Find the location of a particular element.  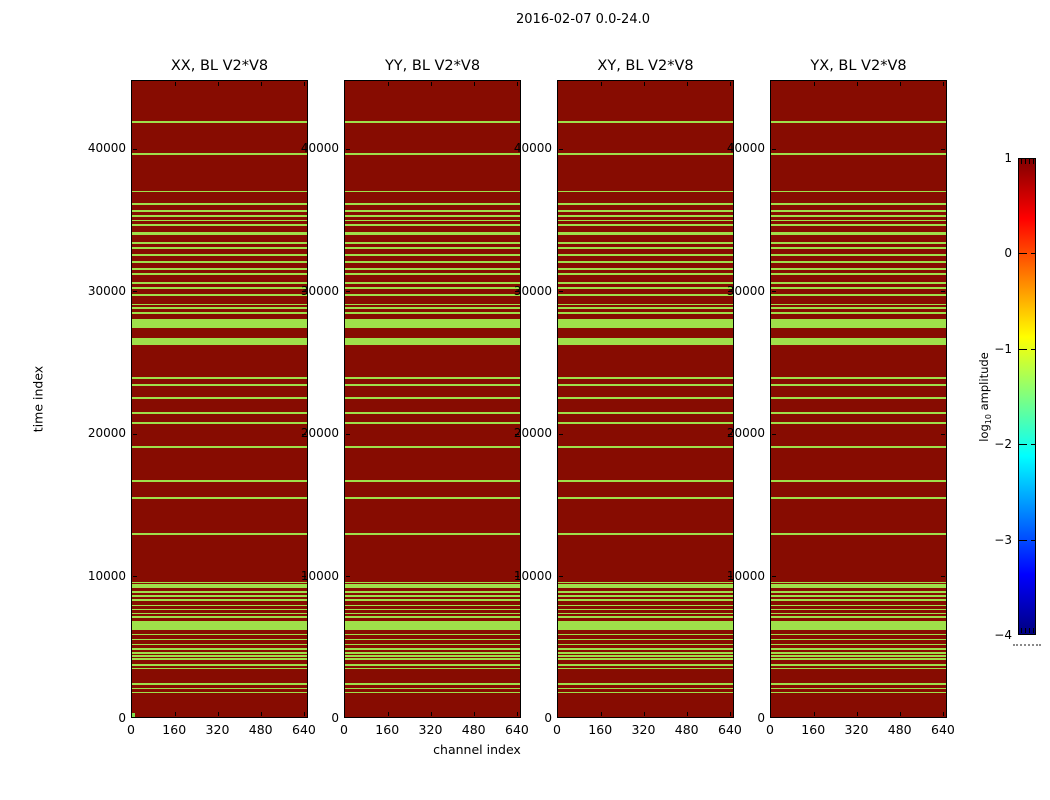

heatmap-panel: YY, BL V2*V8 is located at coordinates (432, 388).